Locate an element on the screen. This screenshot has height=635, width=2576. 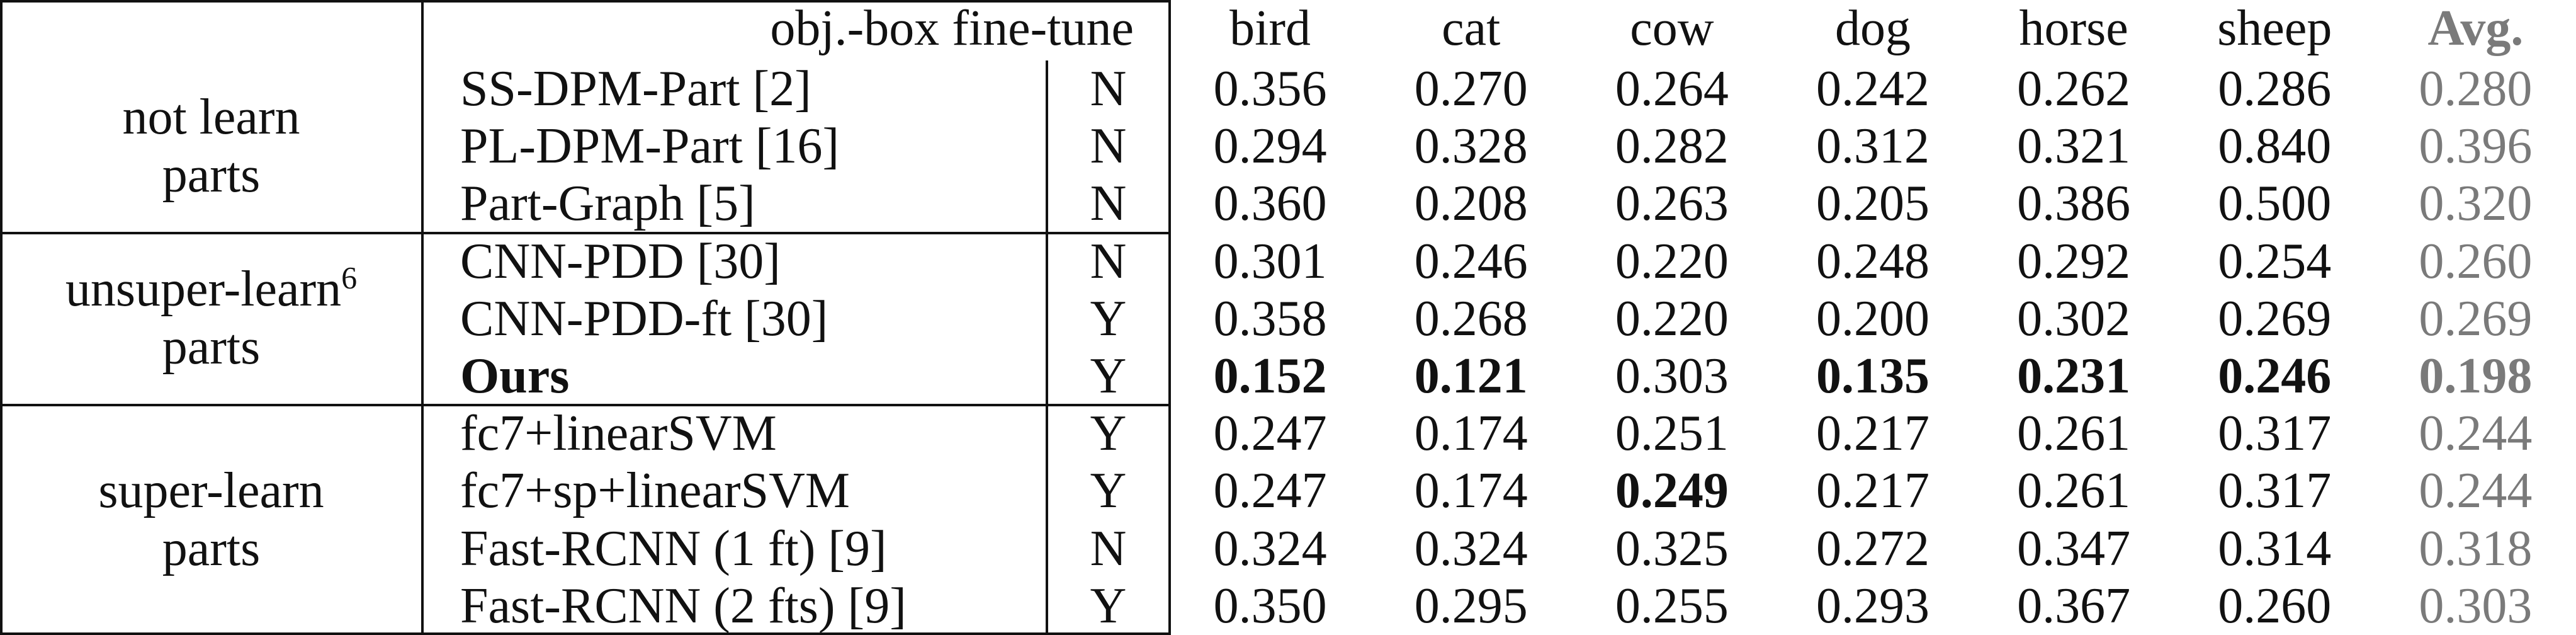
method: fc7+linearSVM is located at coordinates (618, 434).